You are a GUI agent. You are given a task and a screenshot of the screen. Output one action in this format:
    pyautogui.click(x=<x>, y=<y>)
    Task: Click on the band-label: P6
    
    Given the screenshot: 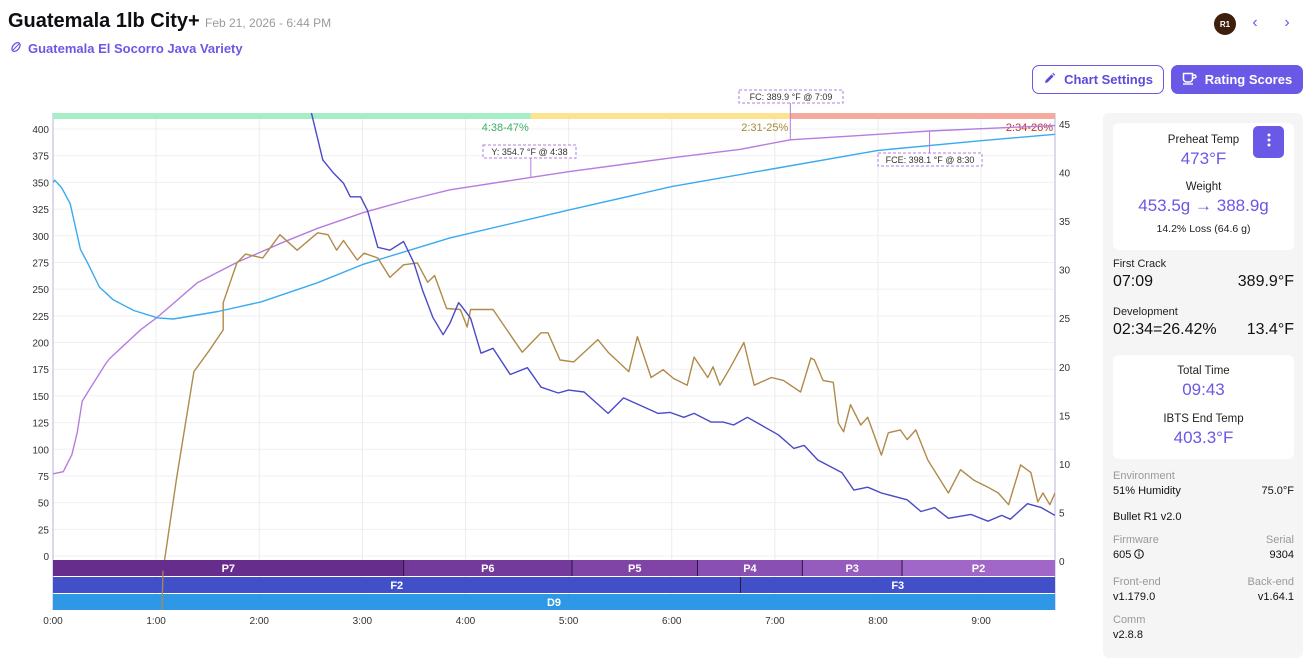 What is the action you would take?
    pyautogui.click(x=487, y=569)
    